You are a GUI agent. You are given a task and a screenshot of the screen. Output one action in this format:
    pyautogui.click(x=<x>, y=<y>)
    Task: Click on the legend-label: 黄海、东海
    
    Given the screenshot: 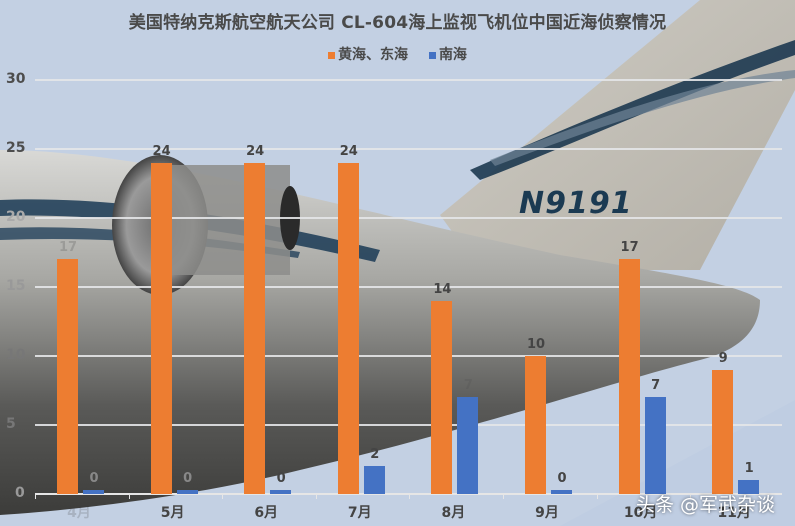 What is the action you would take?
    pyautogui.click(x=373, y=55)
    